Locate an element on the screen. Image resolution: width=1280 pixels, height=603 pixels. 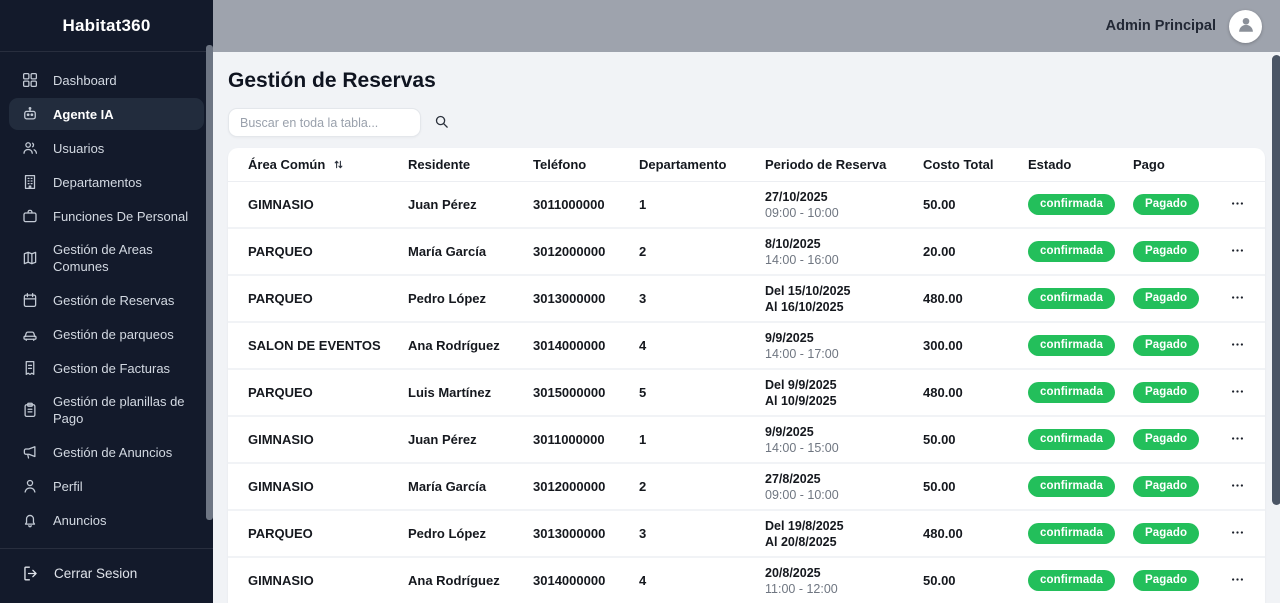
sidebar-scrollbar-track is located at coordinates (209, 301).